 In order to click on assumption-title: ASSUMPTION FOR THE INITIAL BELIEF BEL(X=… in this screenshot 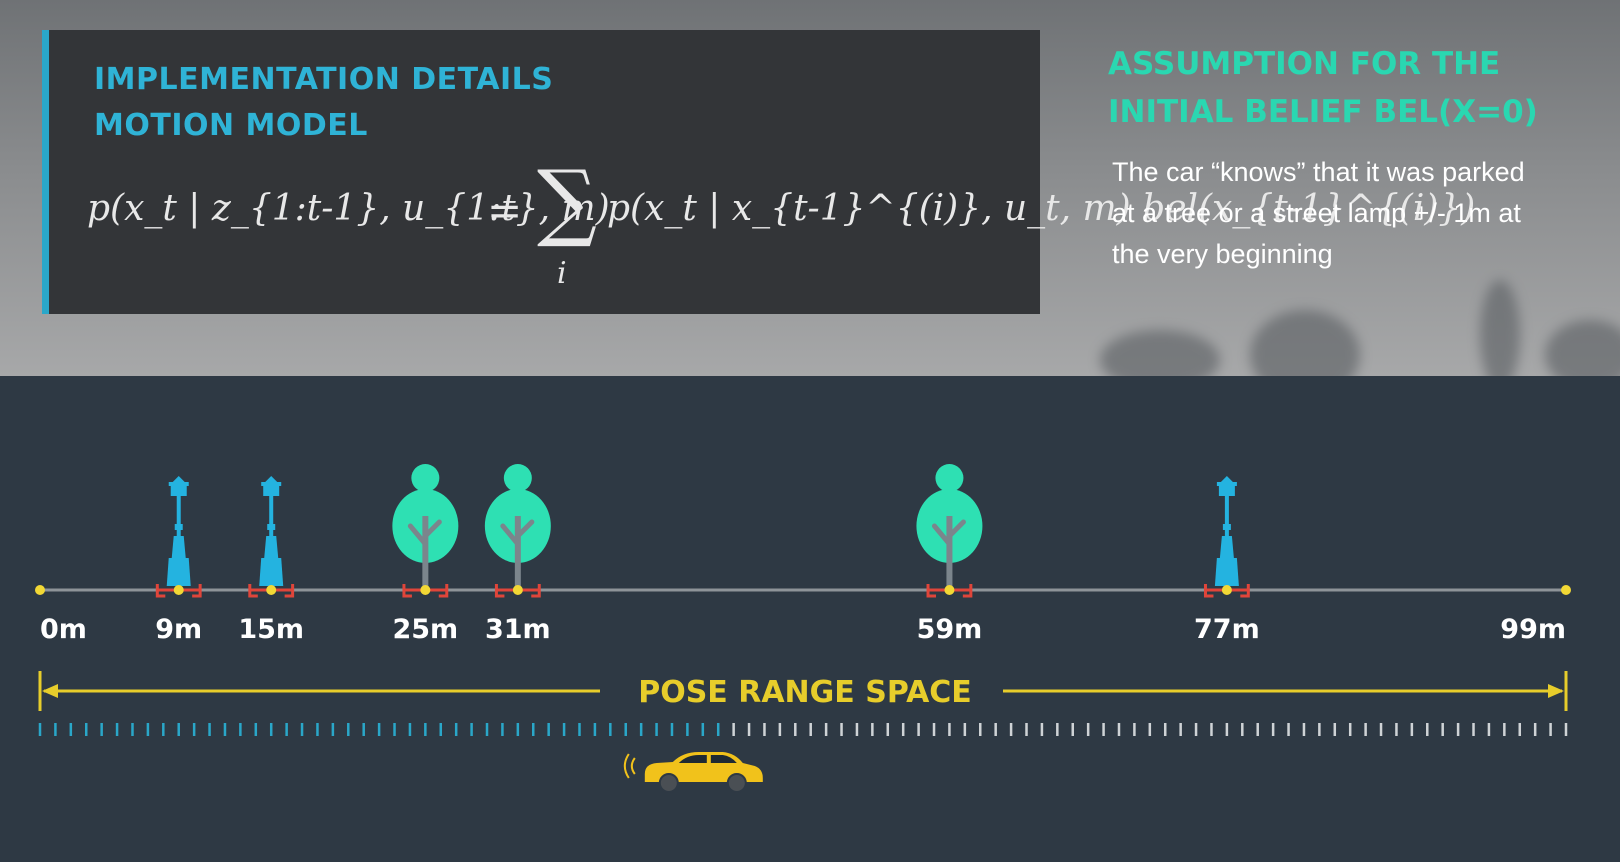, I will do `click(1323, 88)`.